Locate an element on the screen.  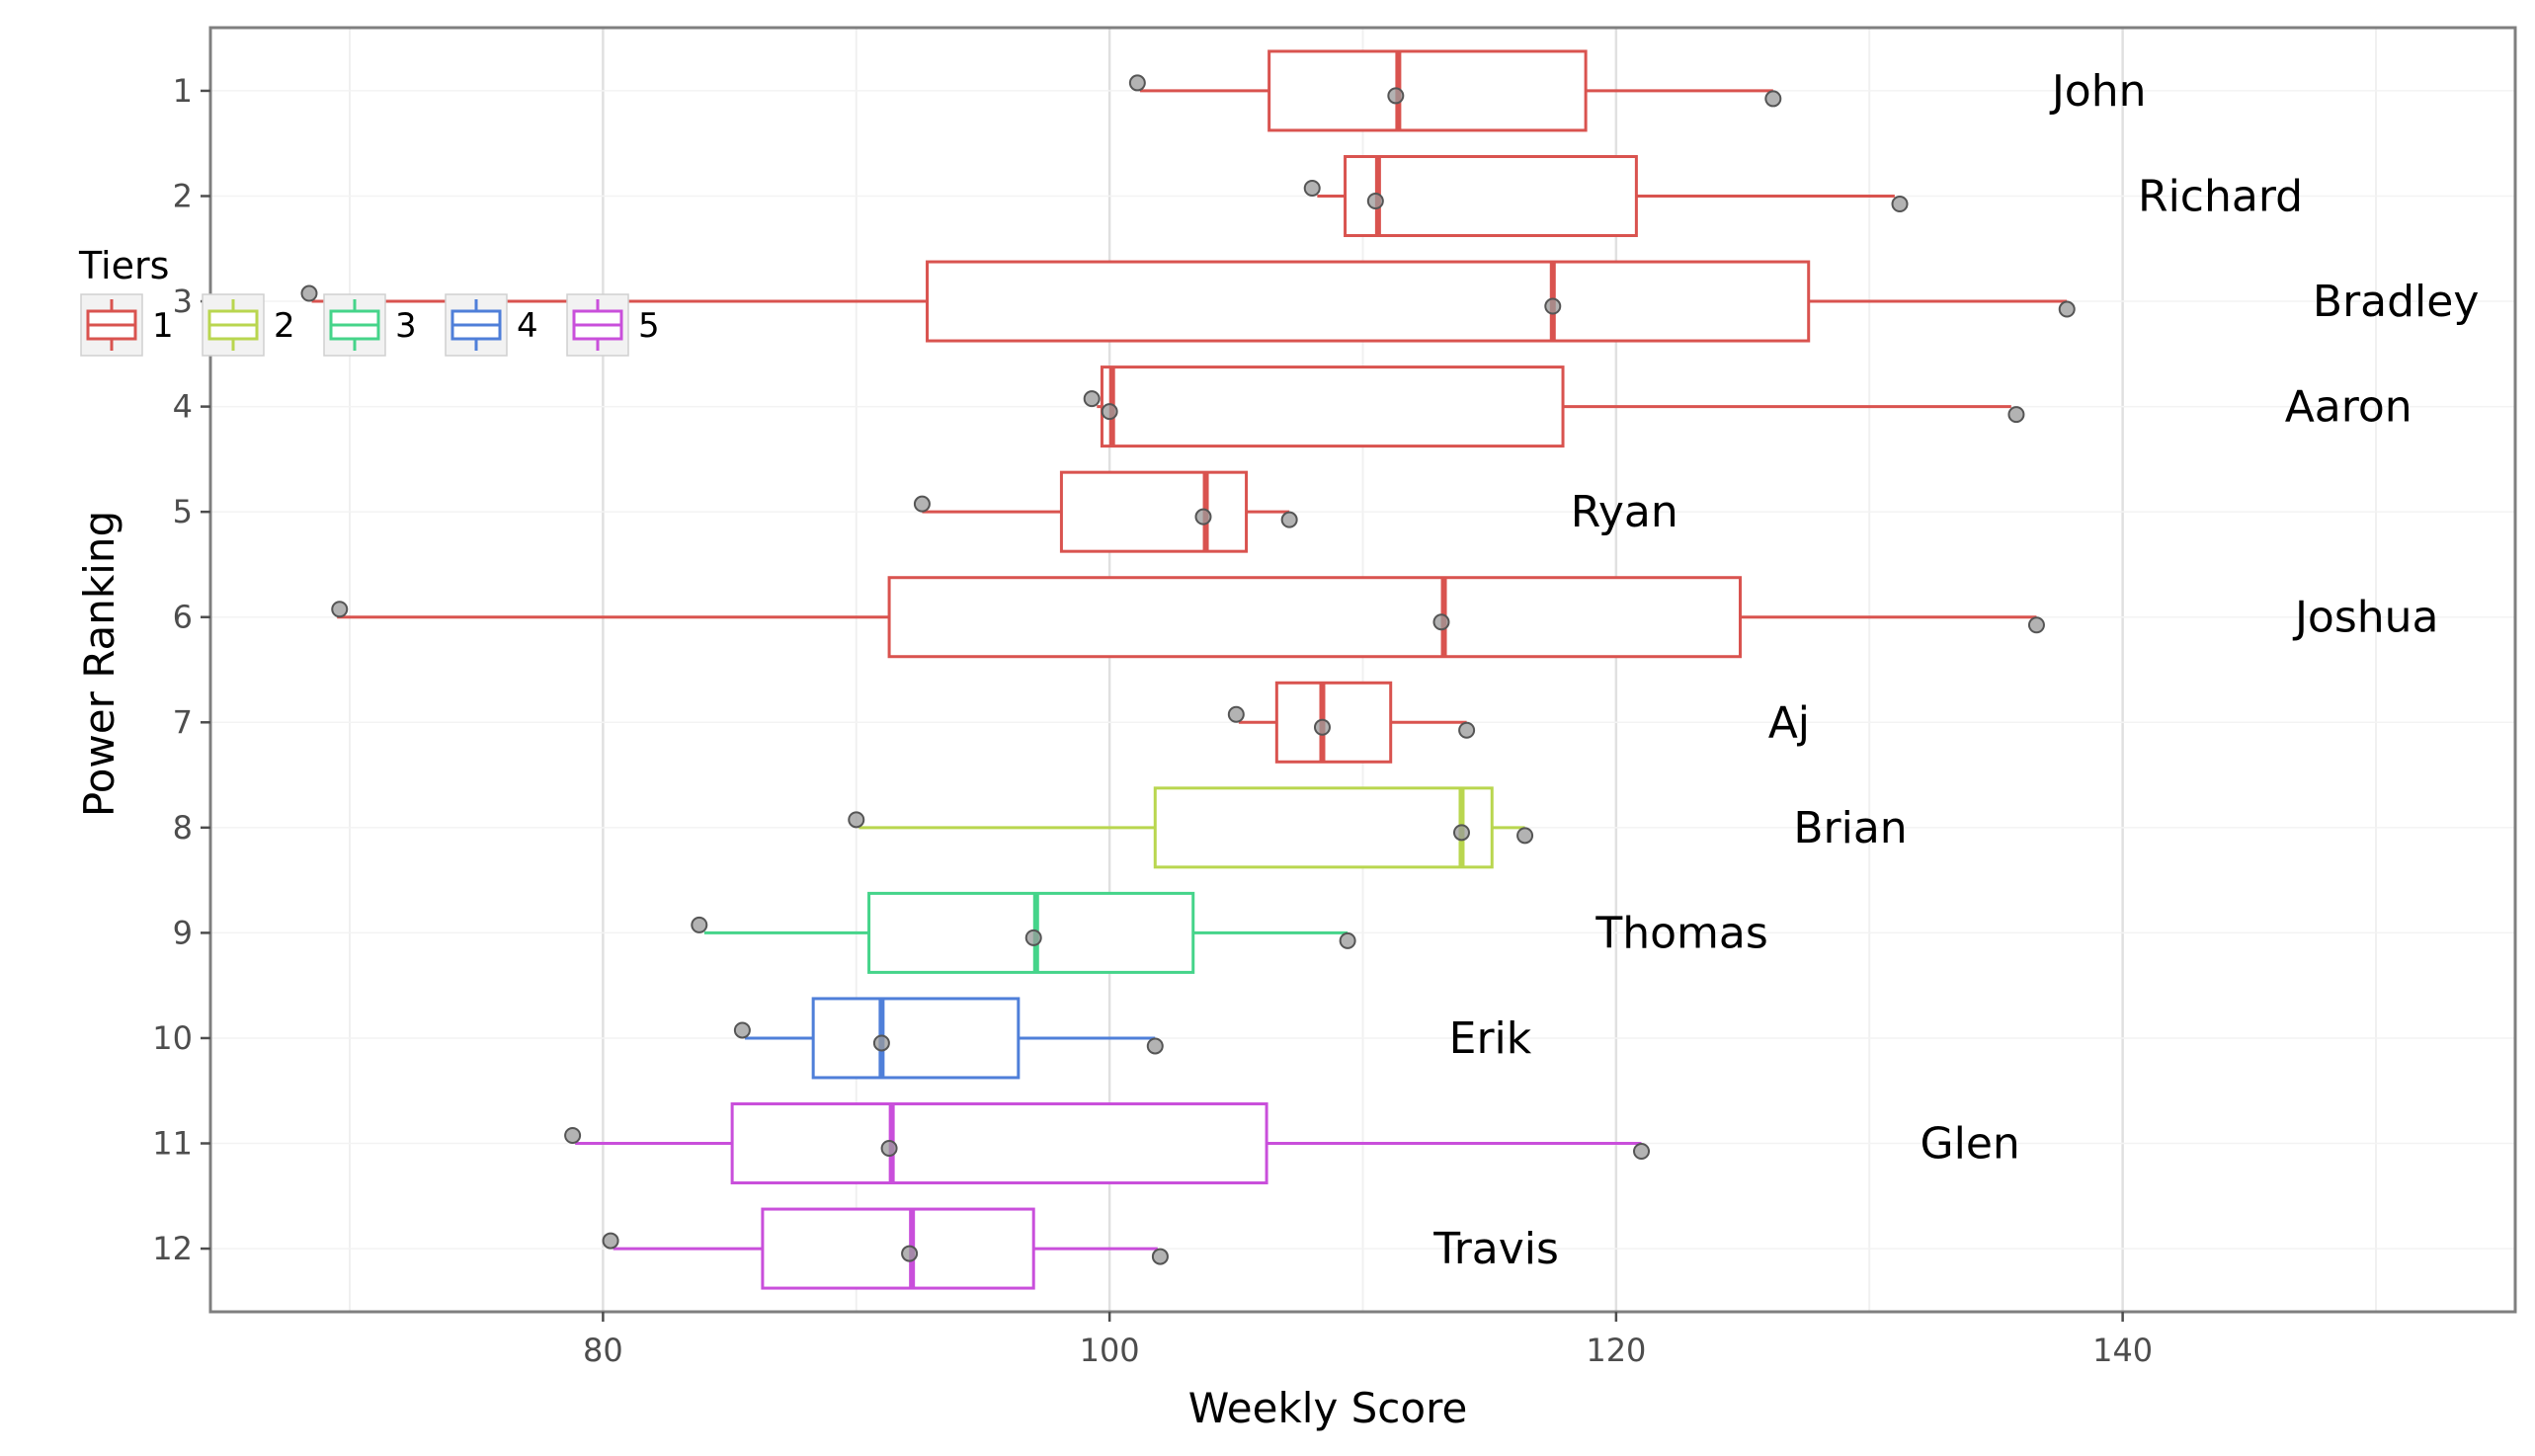
y-tick-label: 8 is located at coordinates (183, 828).